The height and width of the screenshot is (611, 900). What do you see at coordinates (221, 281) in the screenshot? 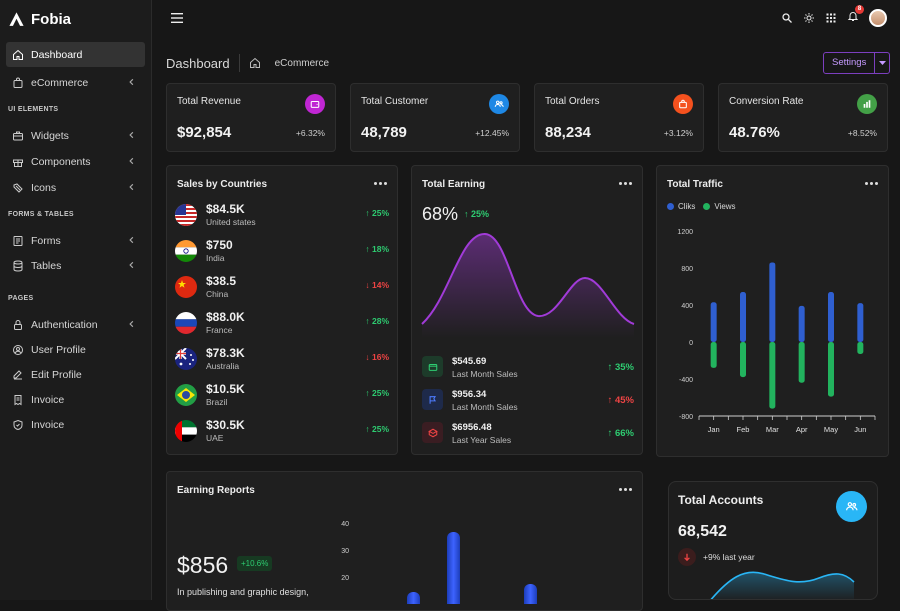
I see `country-value: $38.5` at bounding box center [221, 281].